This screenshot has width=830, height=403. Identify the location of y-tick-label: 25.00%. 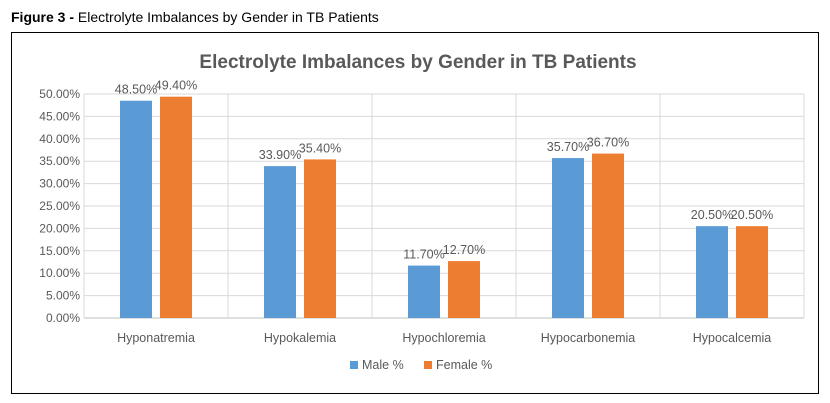
(59, 206).